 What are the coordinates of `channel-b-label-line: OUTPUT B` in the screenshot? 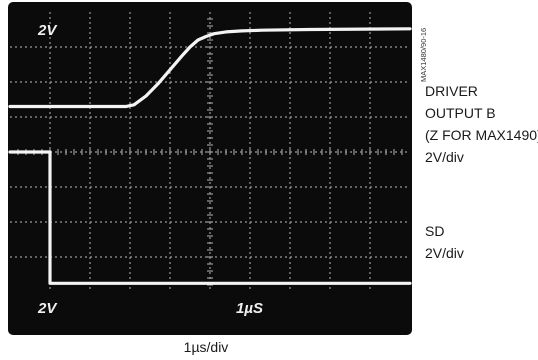 It's located at (460, 113).